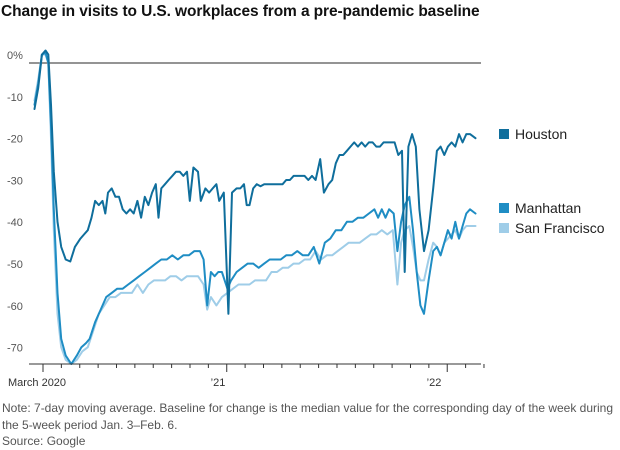 Image resolution: width=620 pixels, height=450 pixels. I want to click on y-tick-label: -50, so click(15, 265).